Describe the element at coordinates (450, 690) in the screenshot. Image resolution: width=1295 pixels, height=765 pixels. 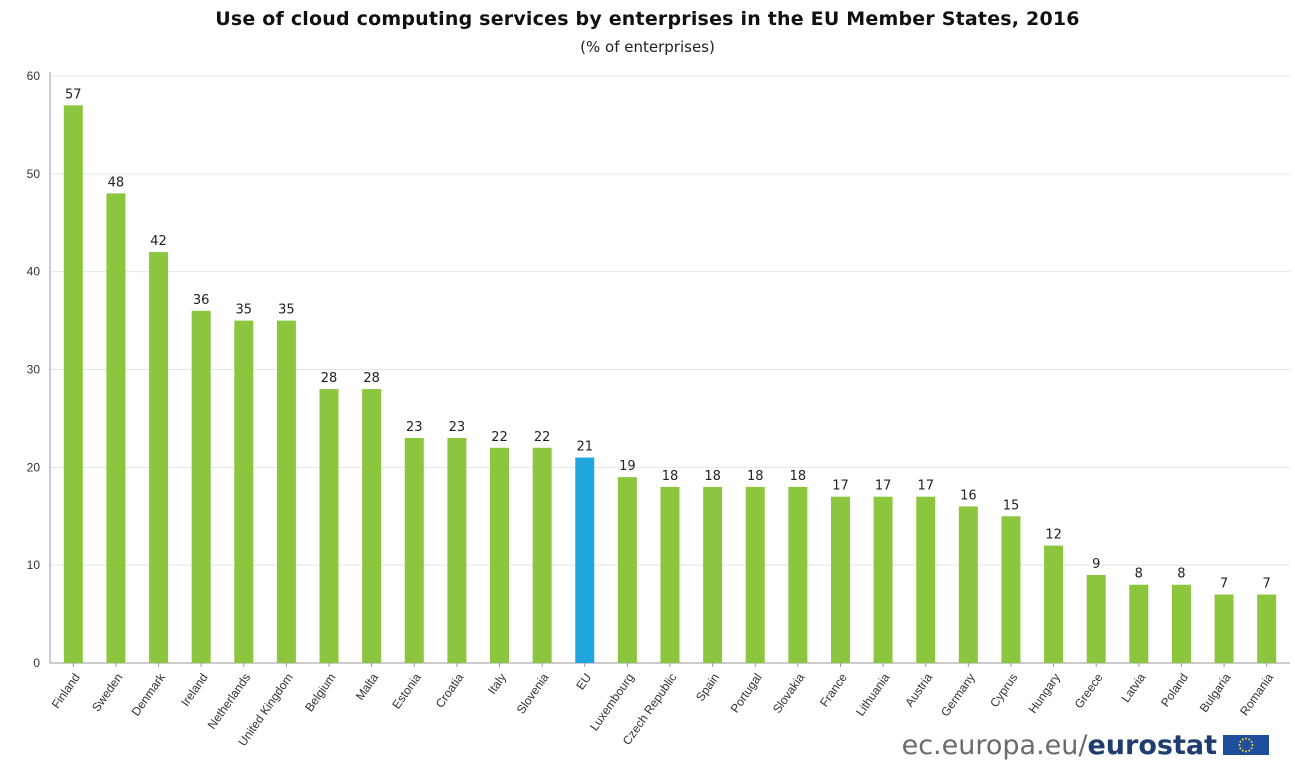
I see `category-label: Croatia` at that location.